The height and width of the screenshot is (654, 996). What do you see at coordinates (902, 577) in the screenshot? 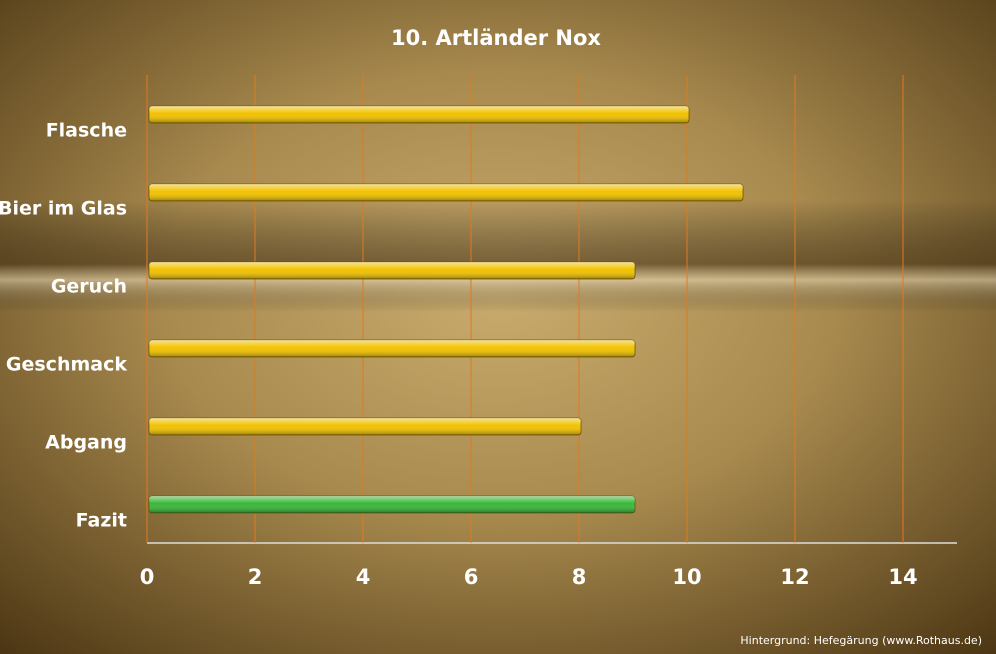
I see `x-tick-label: 14` at bounding box center [902, 577].